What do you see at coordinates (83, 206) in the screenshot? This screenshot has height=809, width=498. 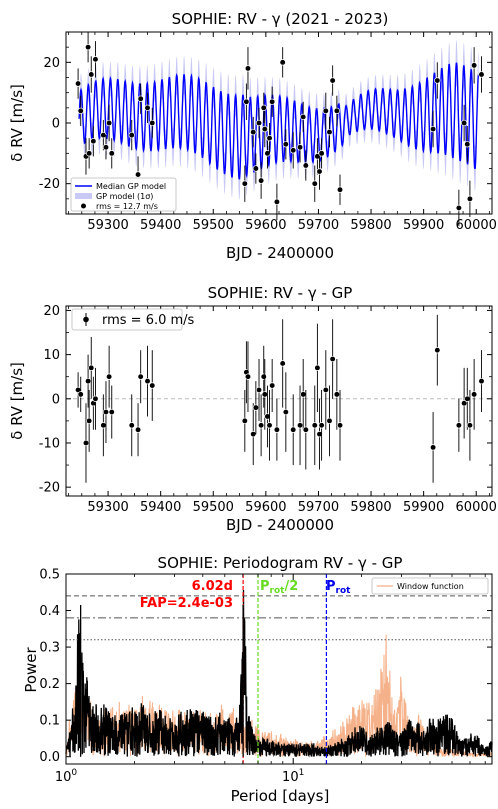 I see `legend-point-swatch` at bounding box center [83, 206].